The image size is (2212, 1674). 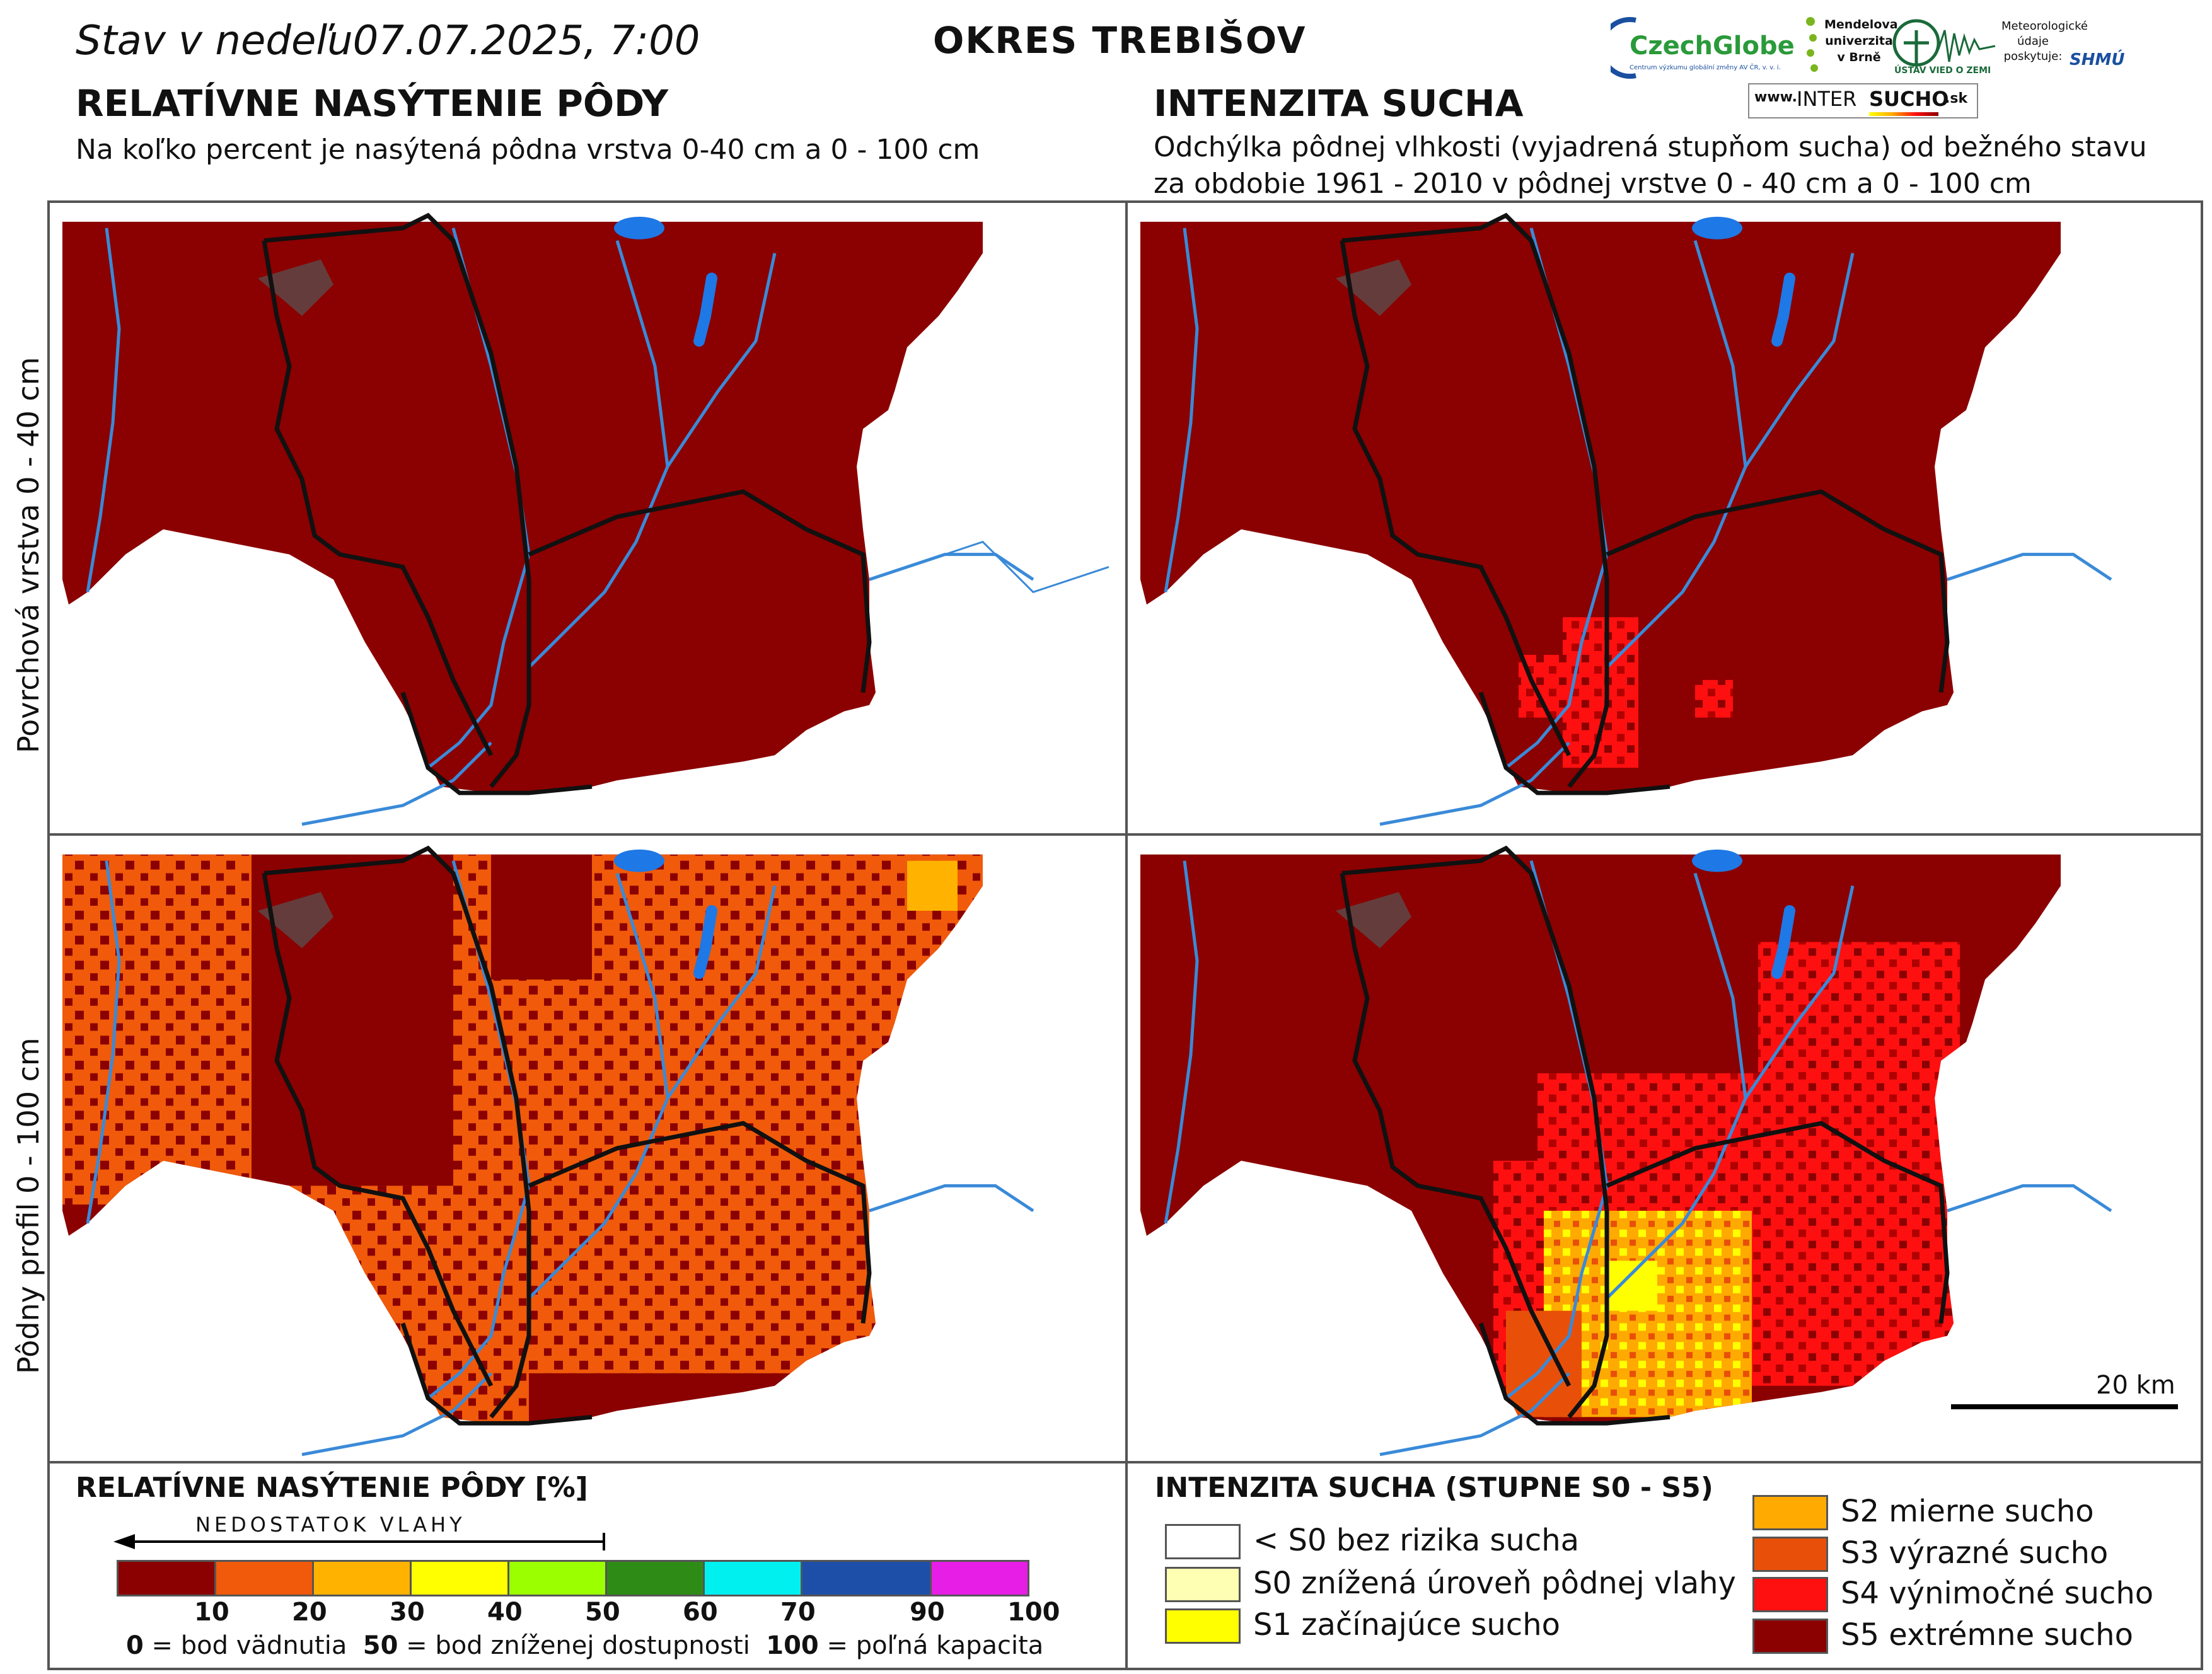 What do you see at coordinates (2064, 50) in the screenshot?
I see `shmu-logo: Meteorologické údaje poskytuje: SHMÚ` at bounding box center [2064, 50].